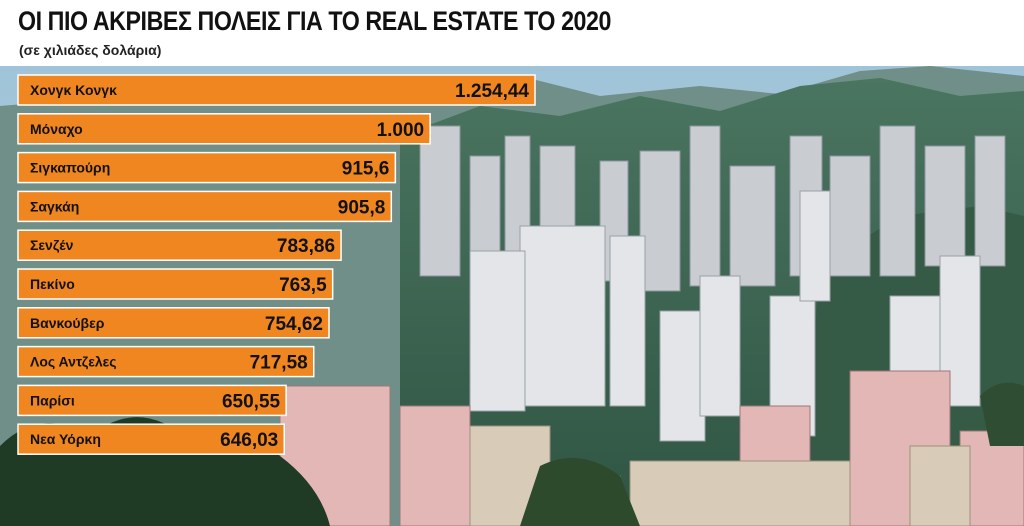 The height and width of the screenshot is (526, 1024). What do you see at coordinates (90, 50) in the screenshot?
I see `chart-subtitle: (σε χιλιάδες δολάρια)` at bounding box center [90, 50].